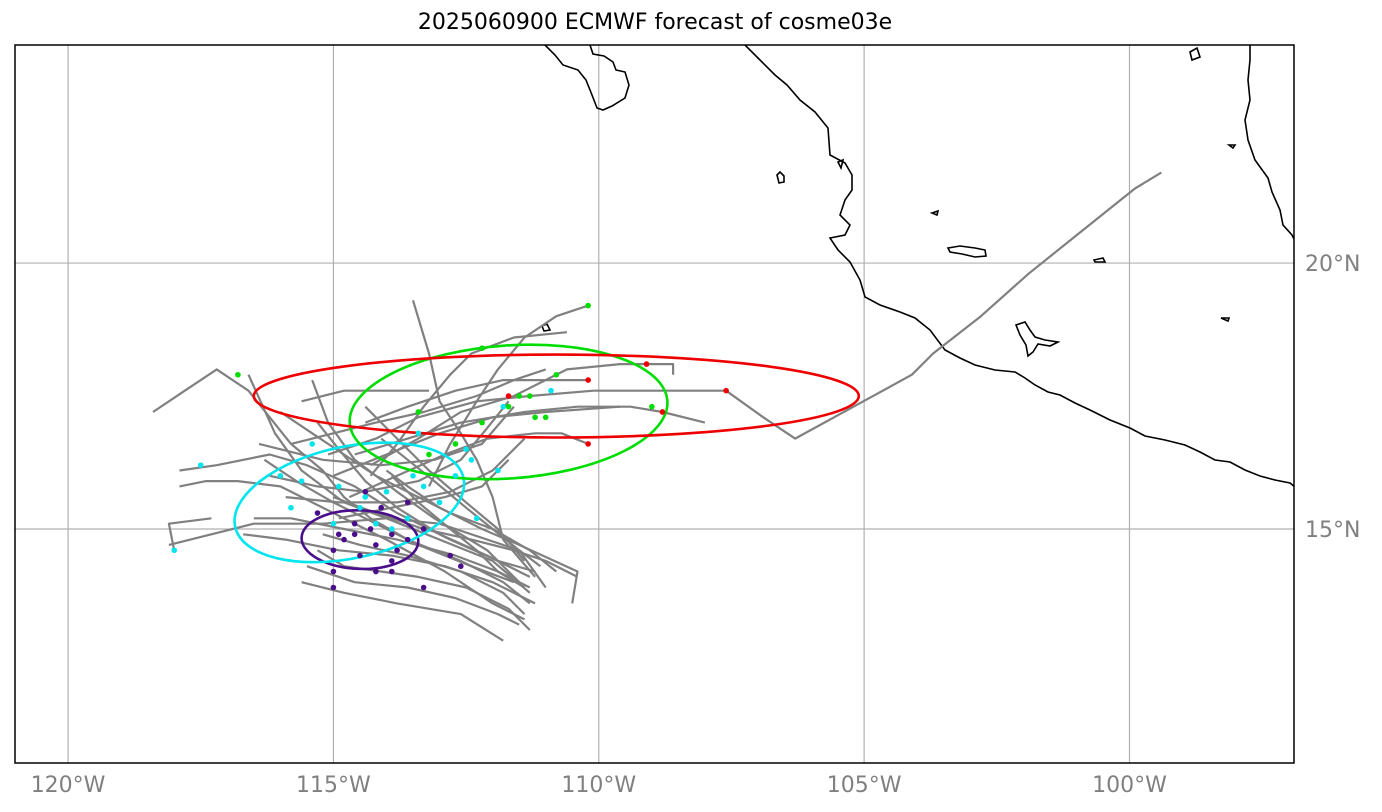  I want to click on mexico-interior-coast, so click(1269, 143).